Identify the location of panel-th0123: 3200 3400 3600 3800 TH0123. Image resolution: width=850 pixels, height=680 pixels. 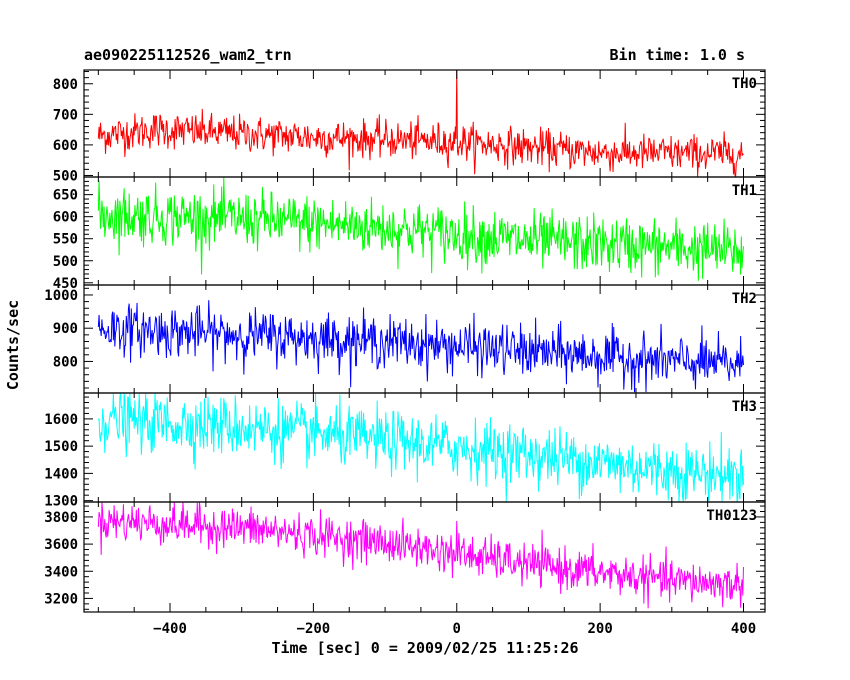
(405, 557).